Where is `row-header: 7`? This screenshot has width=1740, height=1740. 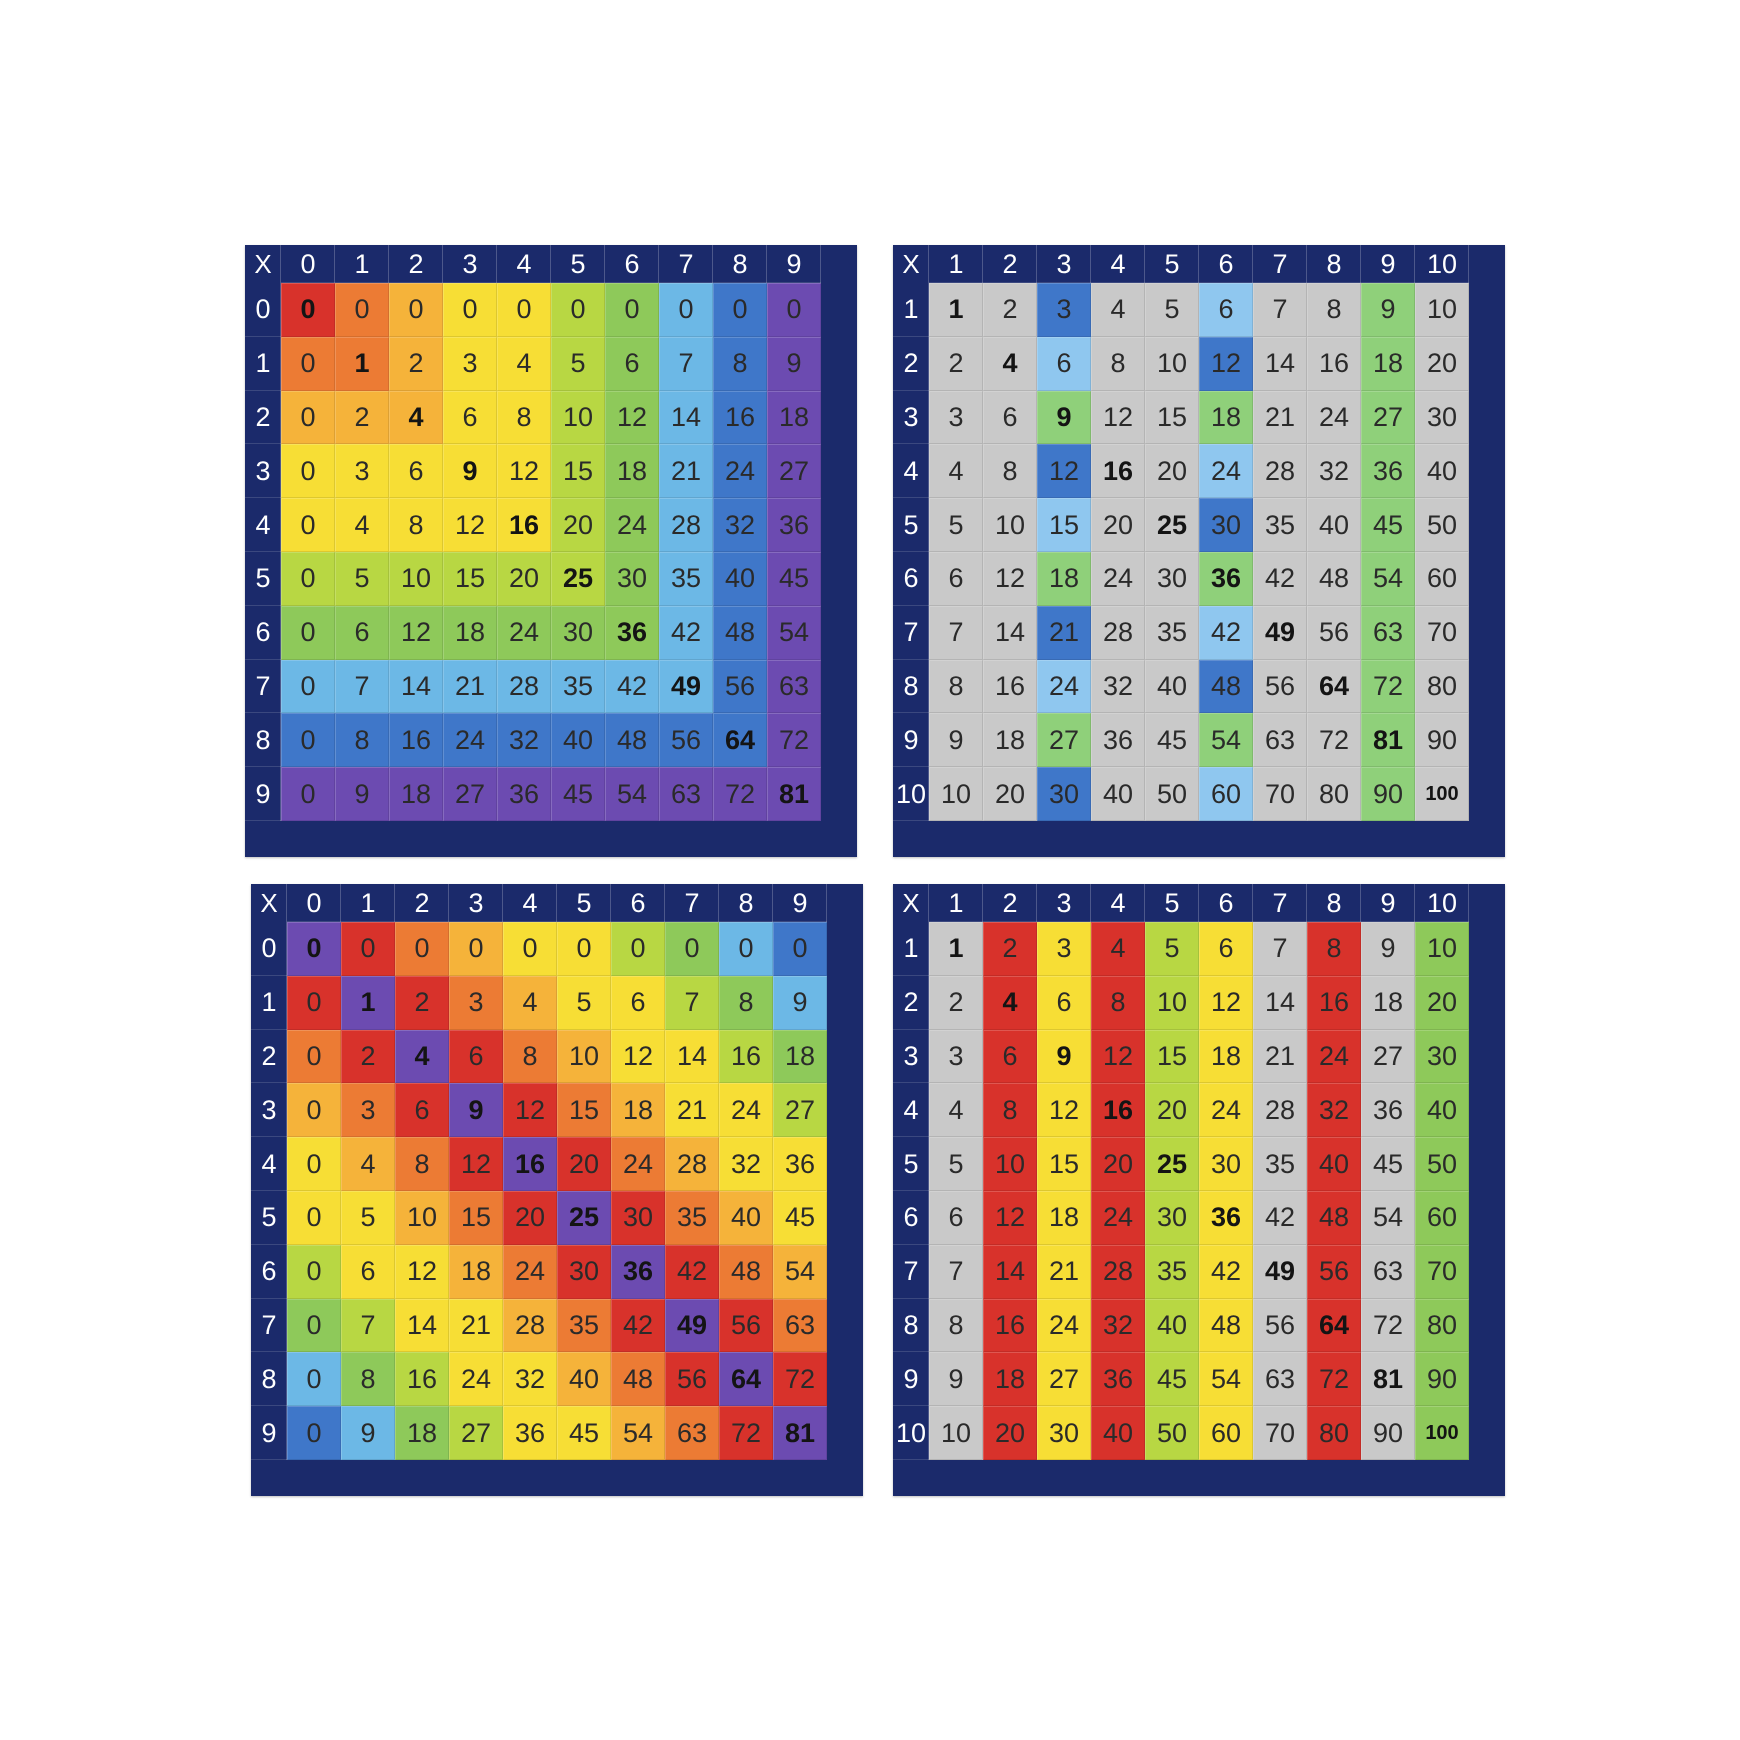
row-header: 7 is located at coordinates (911, 633).